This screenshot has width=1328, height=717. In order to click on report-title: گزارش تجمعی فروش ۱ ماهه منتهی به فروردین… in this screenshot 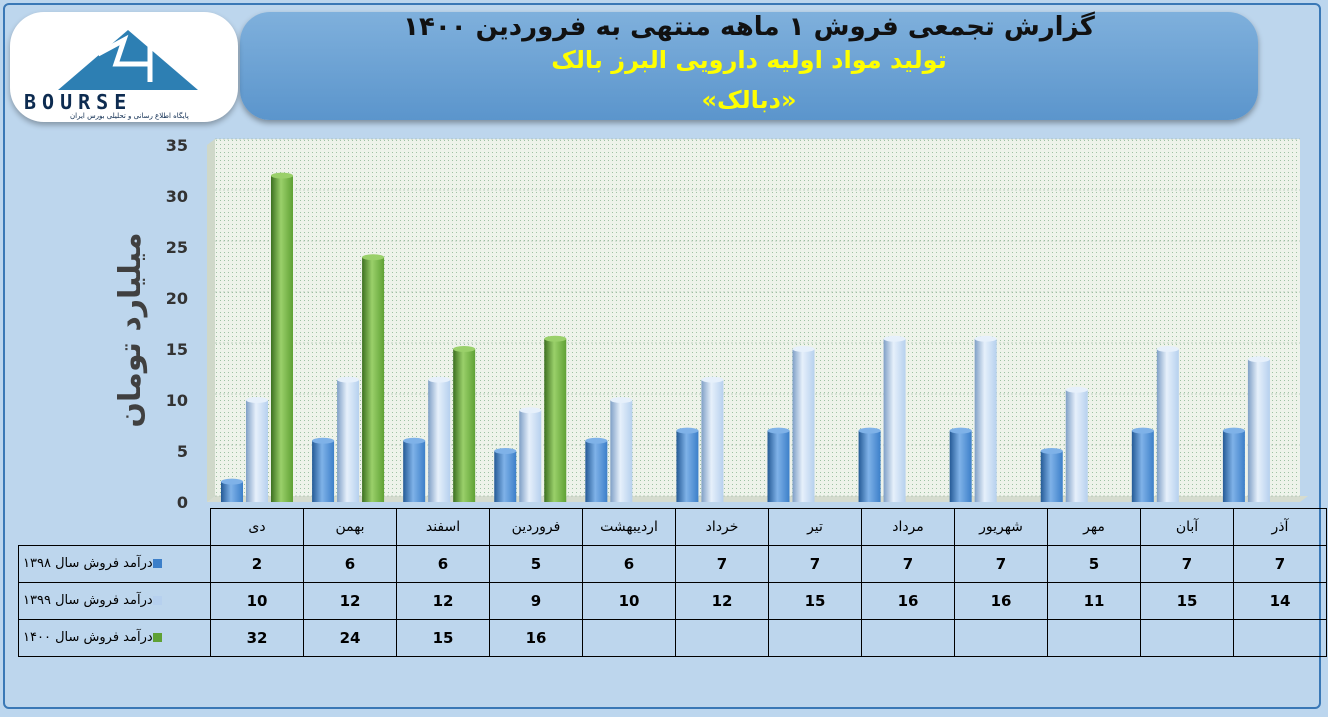, I will do `click(749, 27)`.